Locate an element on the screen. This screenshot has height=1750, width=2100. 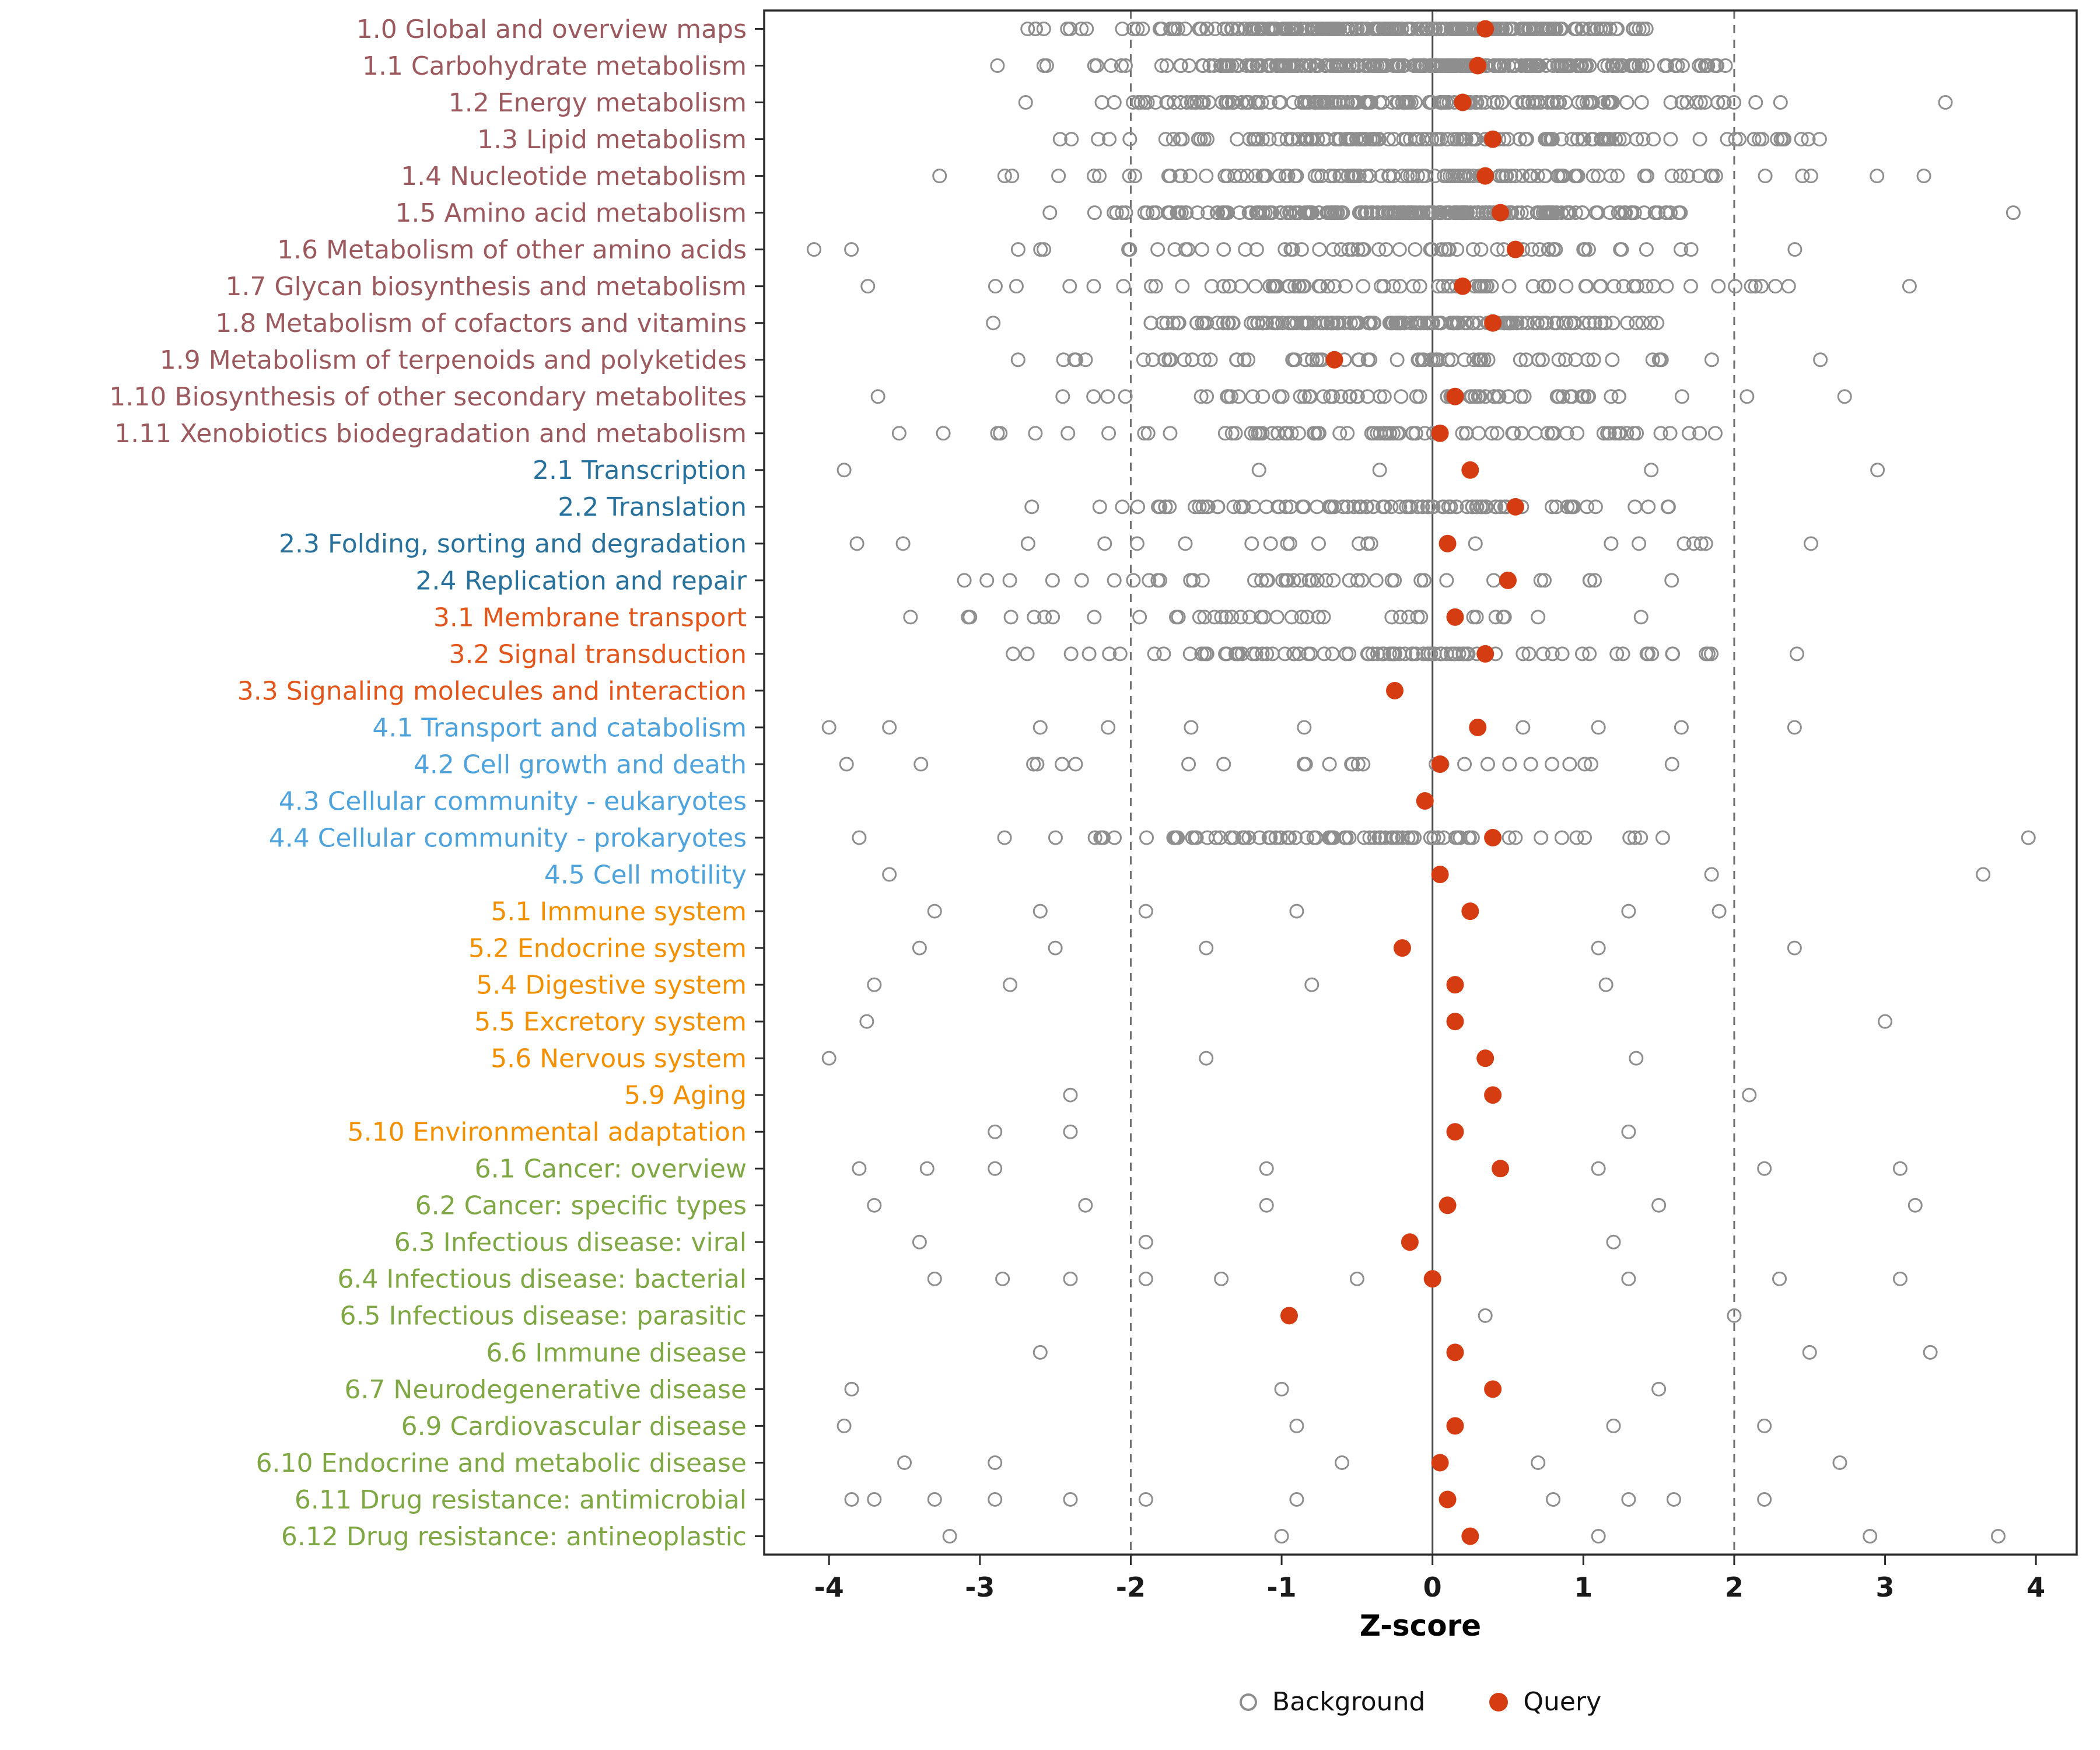
x-tick-label: -3 is located at coordinates (980, 1587).